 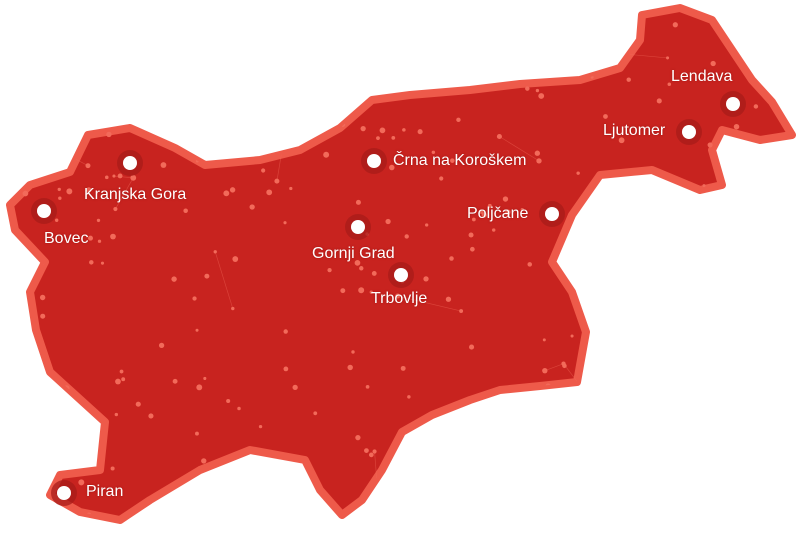 I want to click on city-label-crna-na-koroskem: Črna na Koroškem, so click(x=460, y=160).